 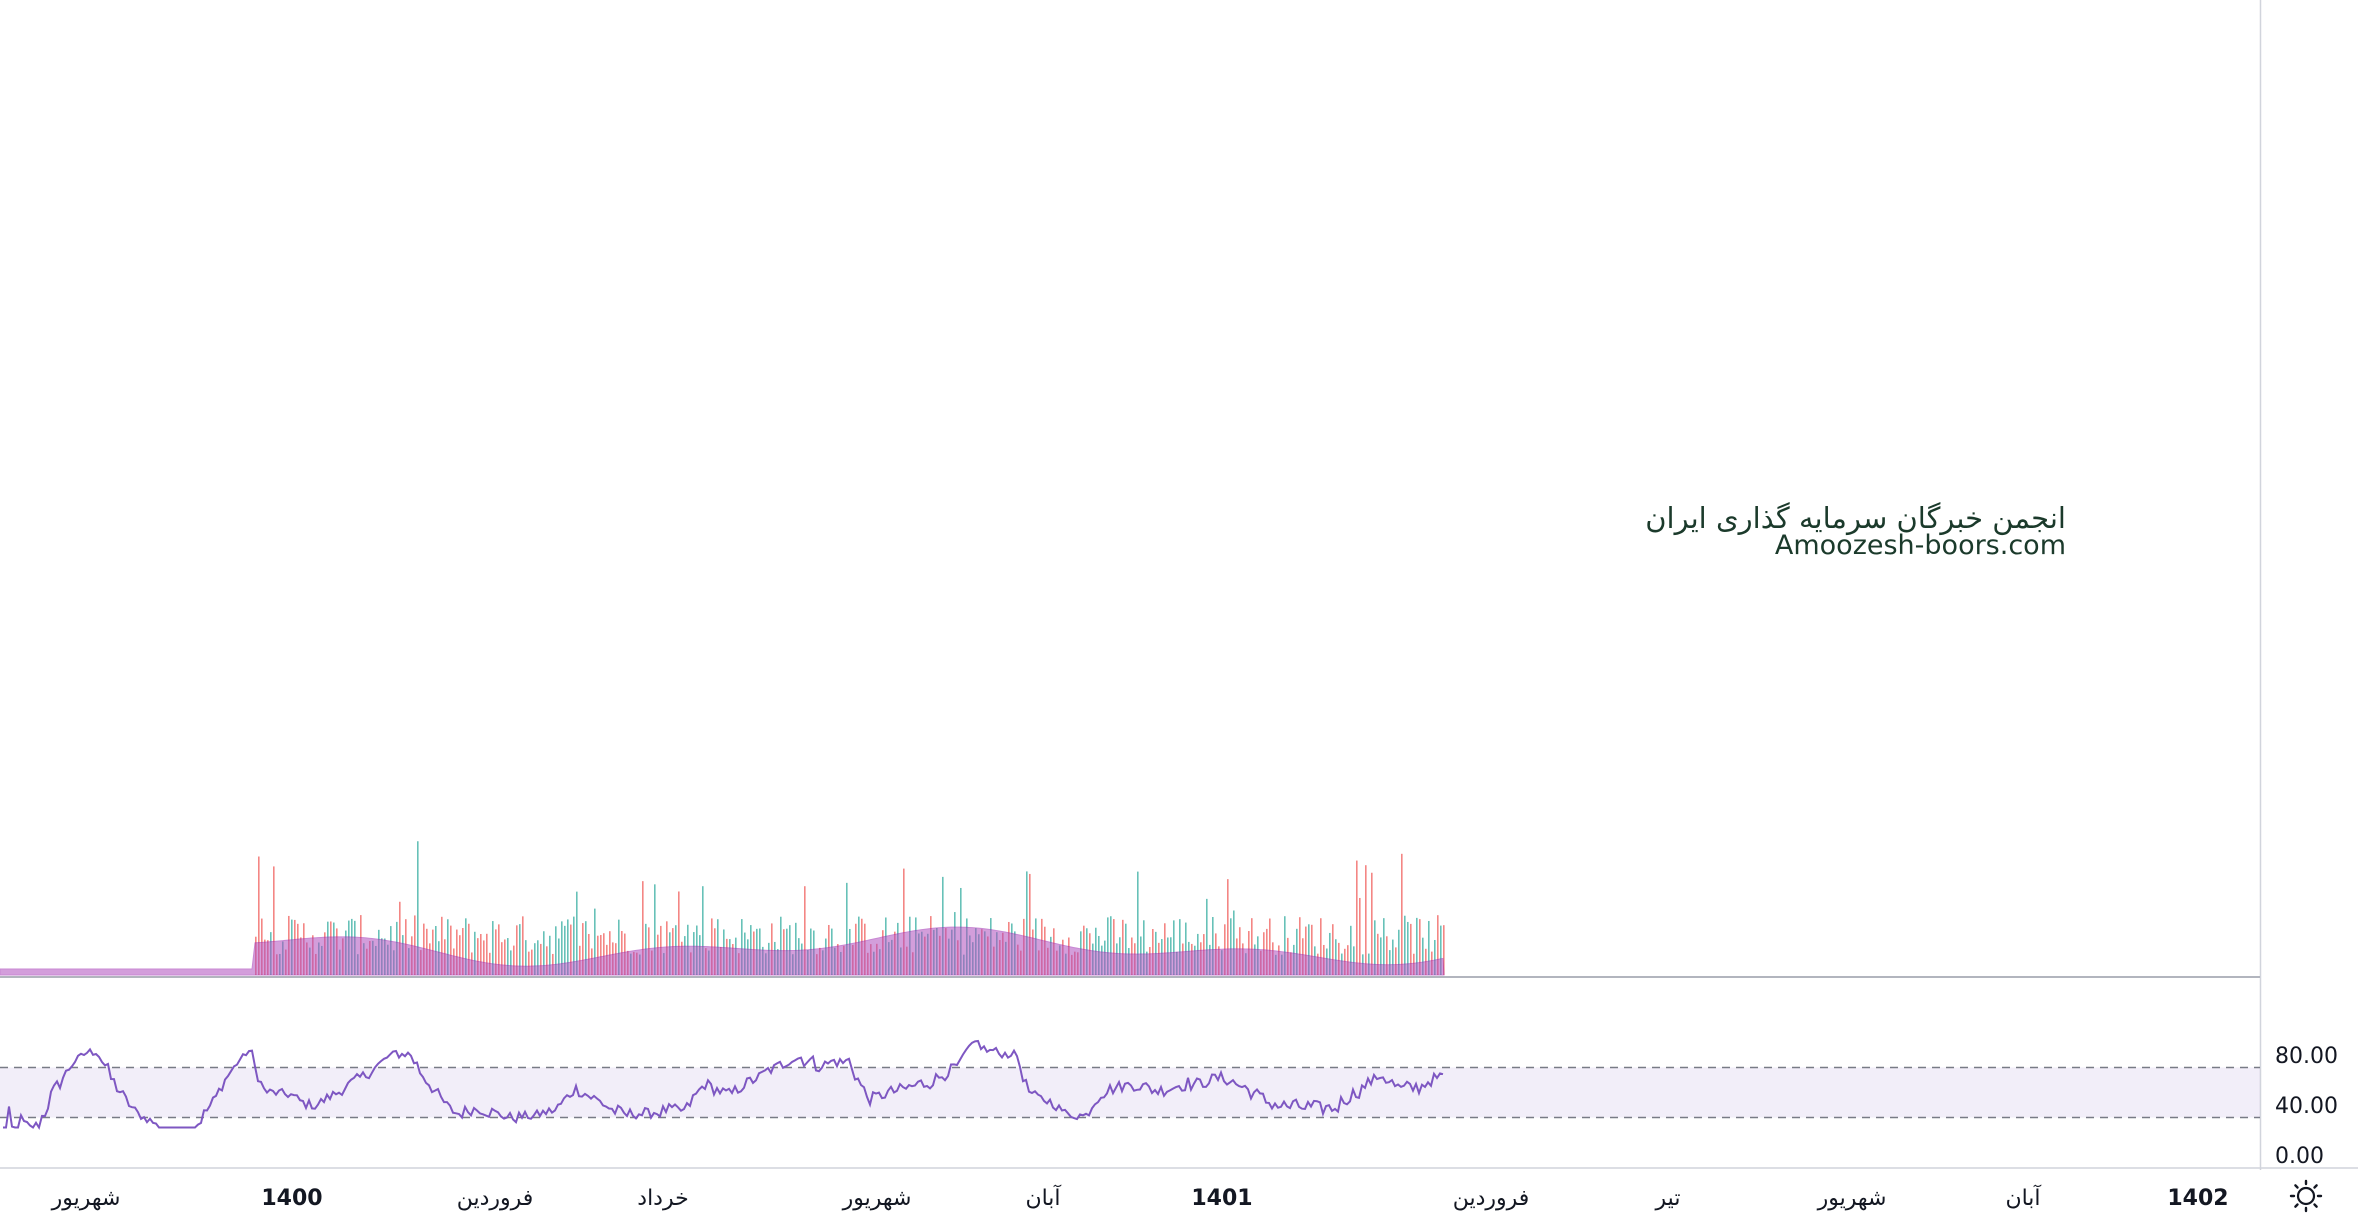 I want to click on settings-gear-icon, so click(x=2306, y=1196).